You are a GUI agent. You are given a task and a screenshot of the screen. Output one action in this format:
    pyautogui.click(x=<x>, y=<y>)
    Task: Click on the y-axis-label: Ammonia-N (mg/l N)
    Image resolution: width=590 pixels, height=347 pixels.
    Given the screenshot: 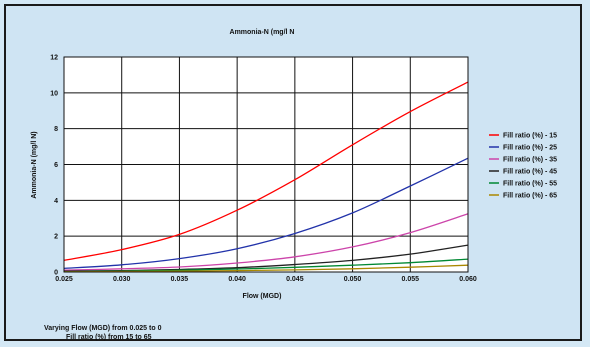 What is the action you would take?
    pyautogui.click(x=34, y=164)
    